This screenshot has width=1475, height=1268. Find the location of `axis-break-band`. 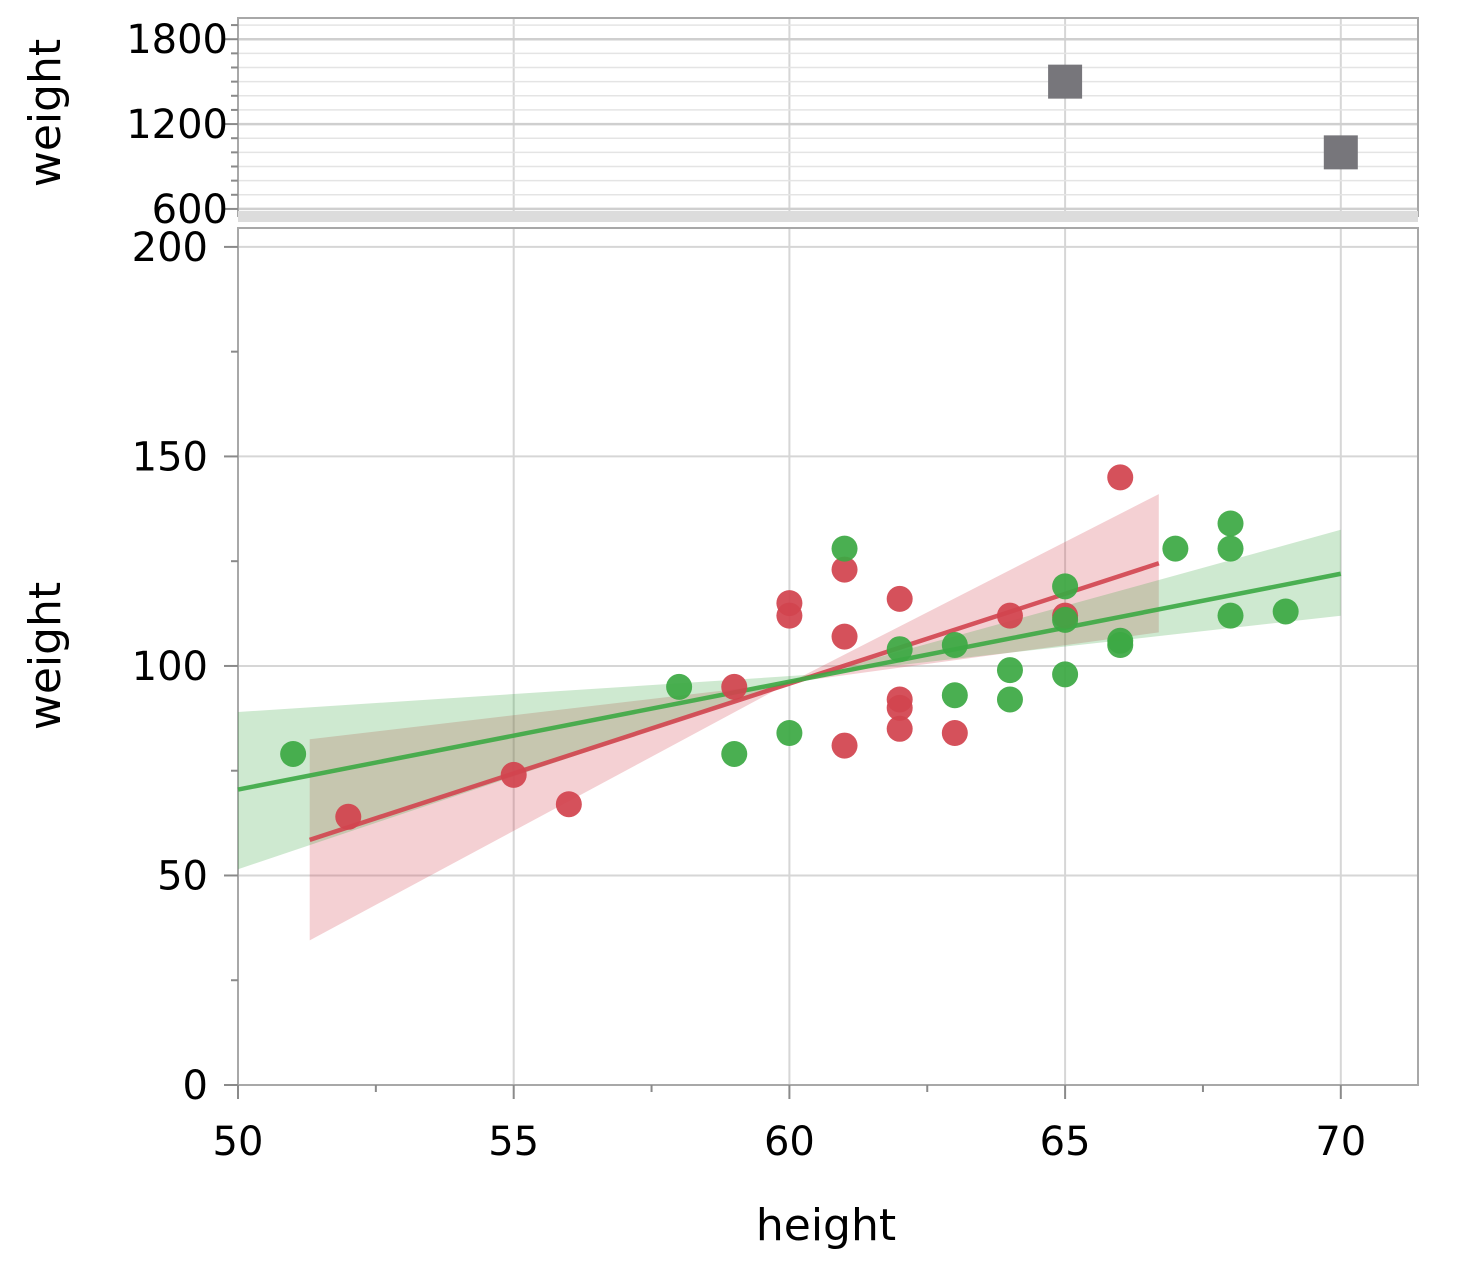

axis-break-band is located at coordinates (828, 216).